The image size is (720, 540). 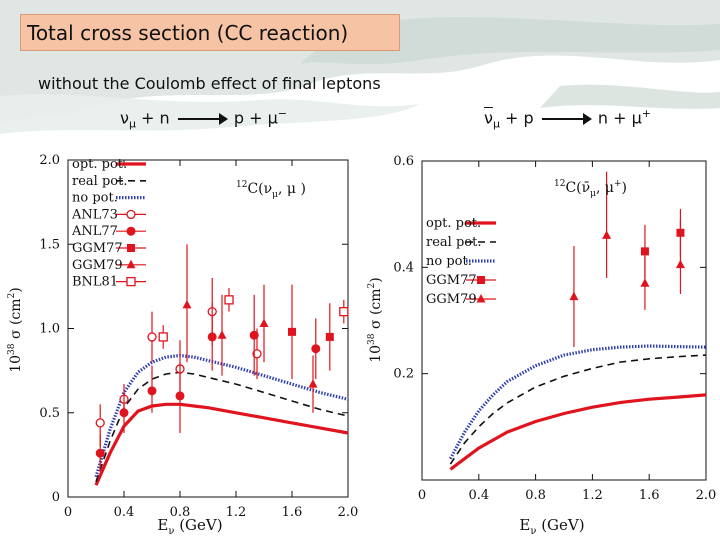 What do you see at coordinates (259, 189) in the screenshot?
I see `chart-title-elem: C(ν` at bounding box center [259, 189].